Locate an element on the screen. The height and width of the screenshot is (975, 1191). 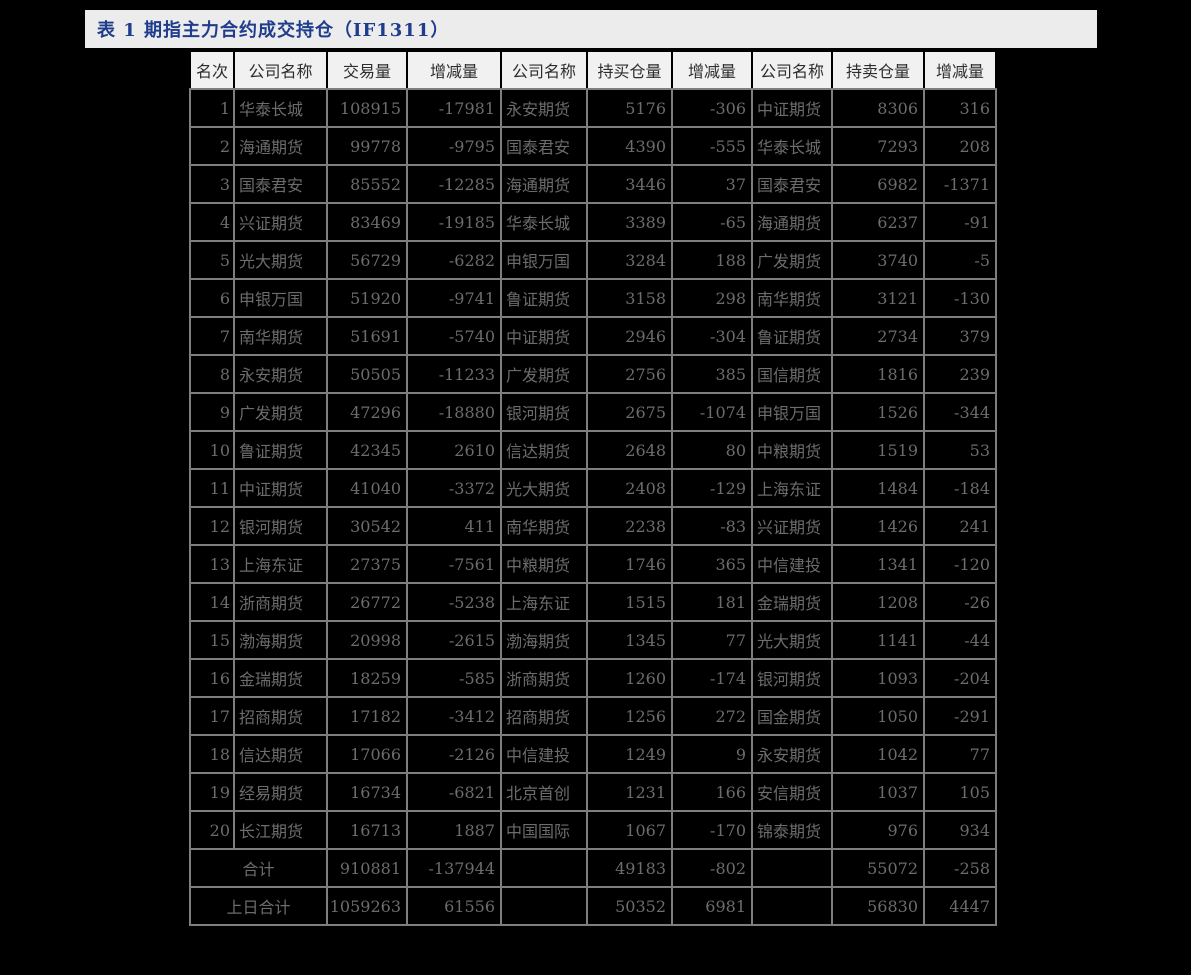
cell-long-company: 申银万国 is located at coordinates (544, 260).